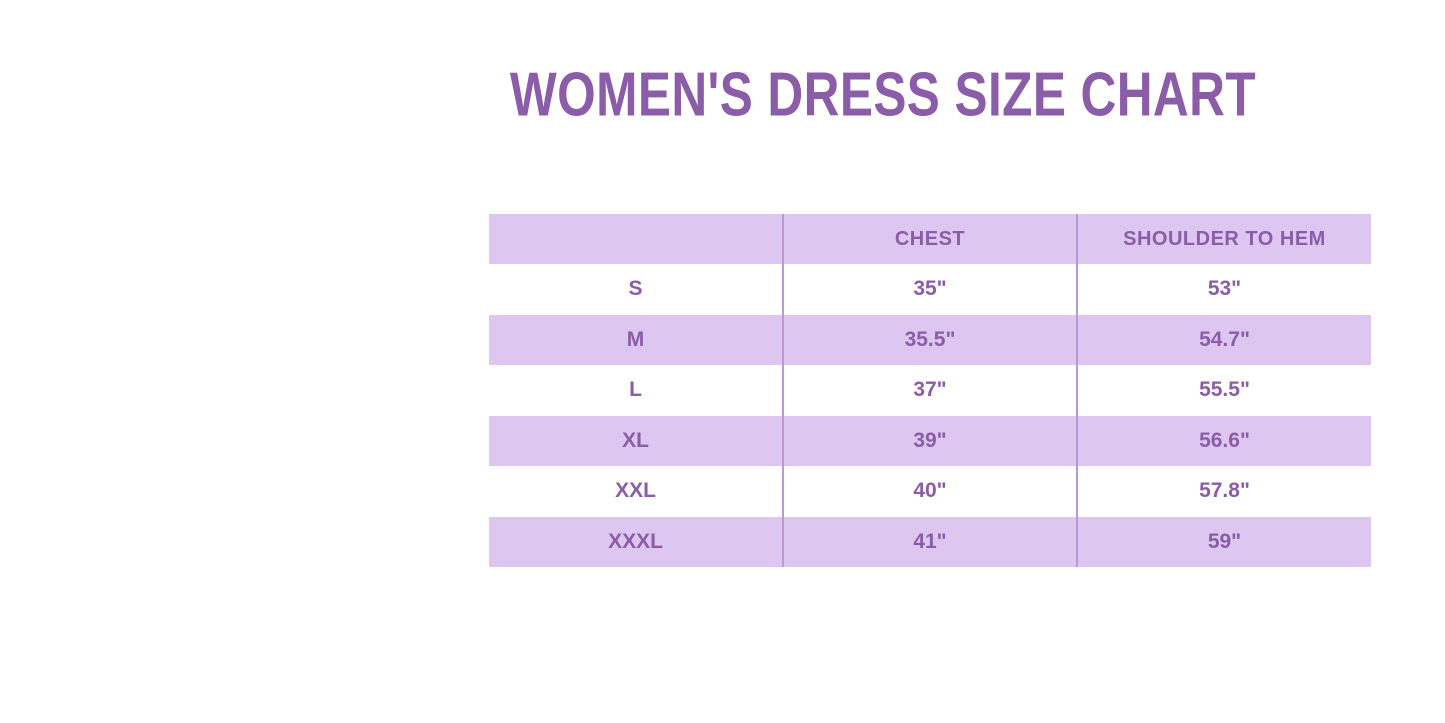 This screenshot has width=1445, height=723. I want to click on size-cell: XXL, so click(635, 491).